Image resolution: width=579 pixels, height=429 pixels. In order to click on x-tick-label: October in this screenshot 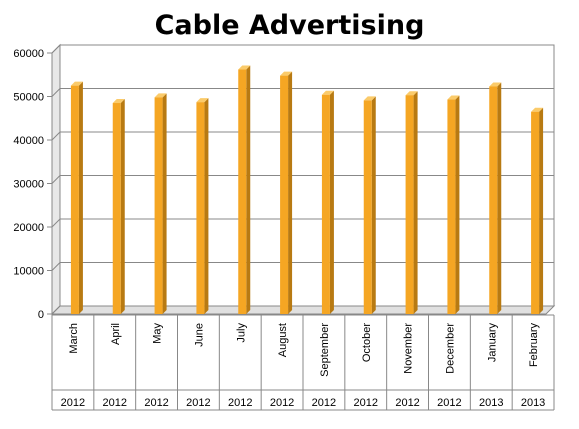, I will do `click(367, 342)`.